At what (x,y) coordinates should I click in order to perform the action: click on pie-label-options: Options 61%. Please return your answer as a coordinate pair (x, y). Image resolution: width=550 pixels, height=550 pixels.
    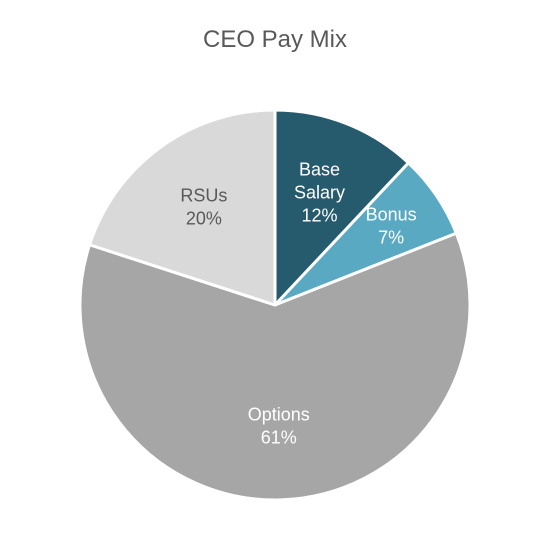
    Looking at the image, I should click on (279, 425).